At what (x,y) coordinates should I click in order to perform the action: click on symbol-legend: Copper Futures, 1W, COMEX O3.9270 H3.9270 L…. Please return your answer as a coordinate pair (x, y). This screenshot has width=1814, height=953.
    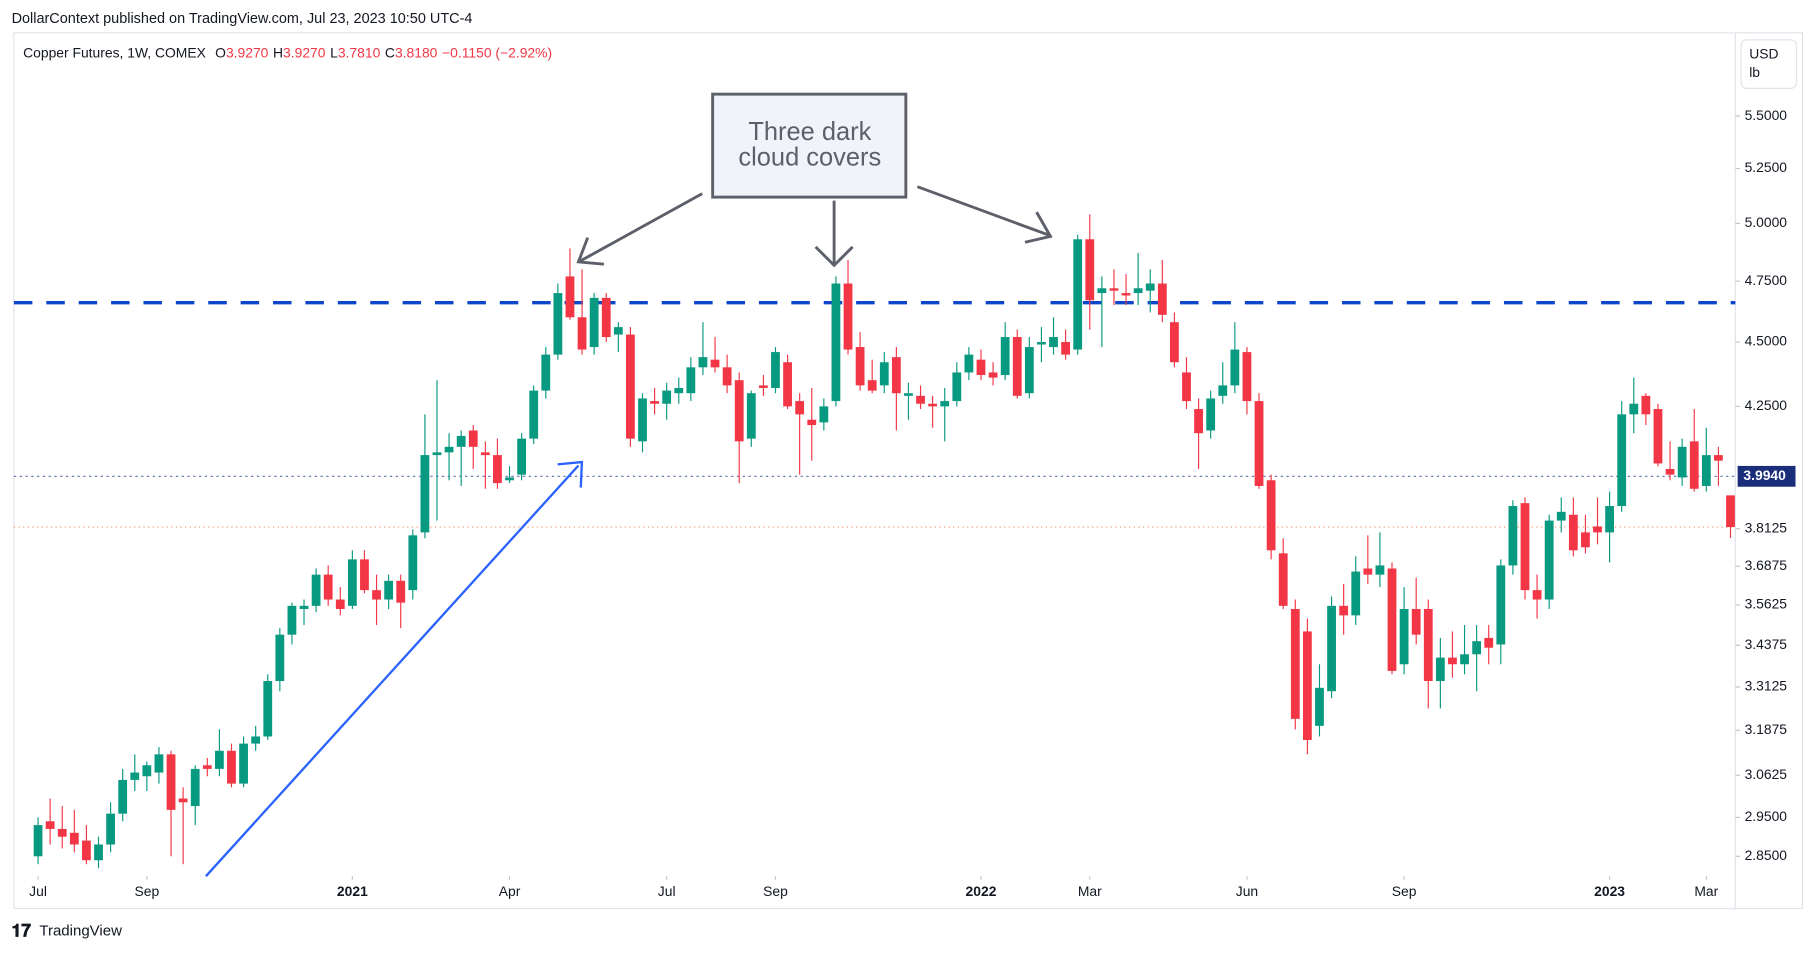
    Looking at the image, I should click on (287, 52).